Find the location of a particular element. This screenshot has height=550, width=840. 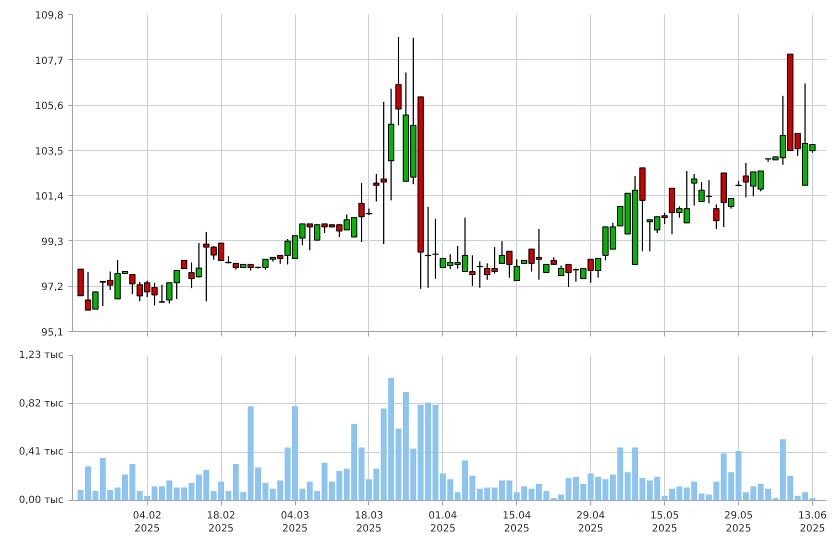

y-tick-label: 103,5 is located at coordinates (49, 152).